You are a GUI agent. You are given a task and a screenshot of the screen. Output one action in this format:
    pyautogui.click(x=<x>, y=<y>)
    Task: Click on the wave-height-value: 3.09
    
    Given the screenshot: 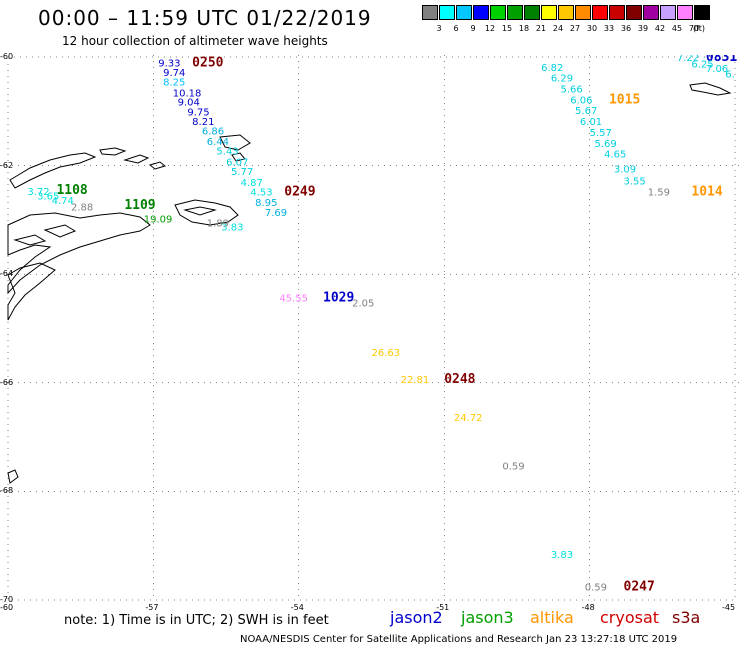 What is the action you would take?
    pyautogui.click(x=625, y=169)
    